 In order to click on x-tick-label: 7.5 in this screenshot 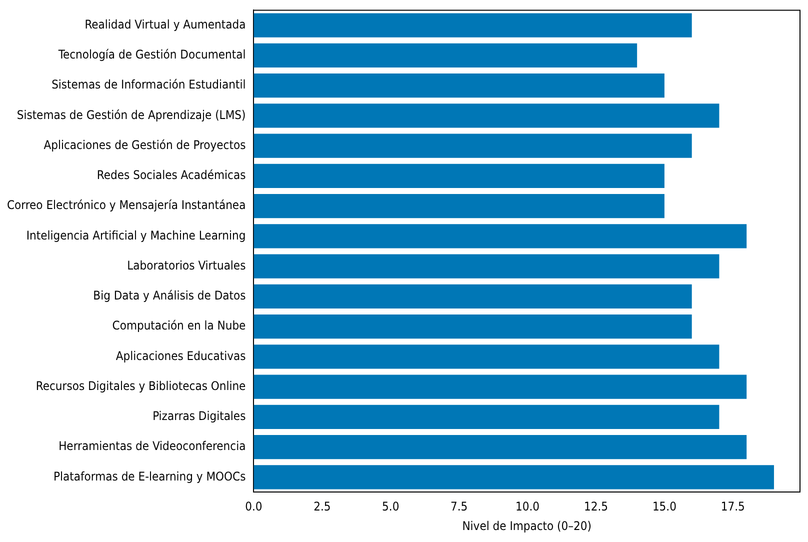, I will do `click(459, 507)`.